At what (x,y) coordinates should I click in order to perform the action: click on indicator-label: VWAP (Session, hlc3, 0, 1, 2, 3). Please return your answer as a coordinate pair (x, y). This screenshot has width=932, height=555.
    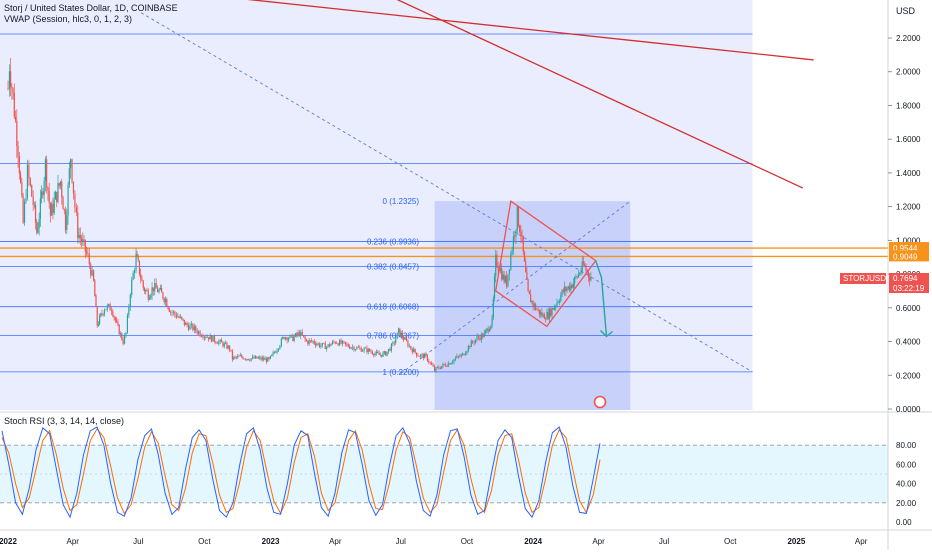
    Looking at the image, I should click on (68, 19).